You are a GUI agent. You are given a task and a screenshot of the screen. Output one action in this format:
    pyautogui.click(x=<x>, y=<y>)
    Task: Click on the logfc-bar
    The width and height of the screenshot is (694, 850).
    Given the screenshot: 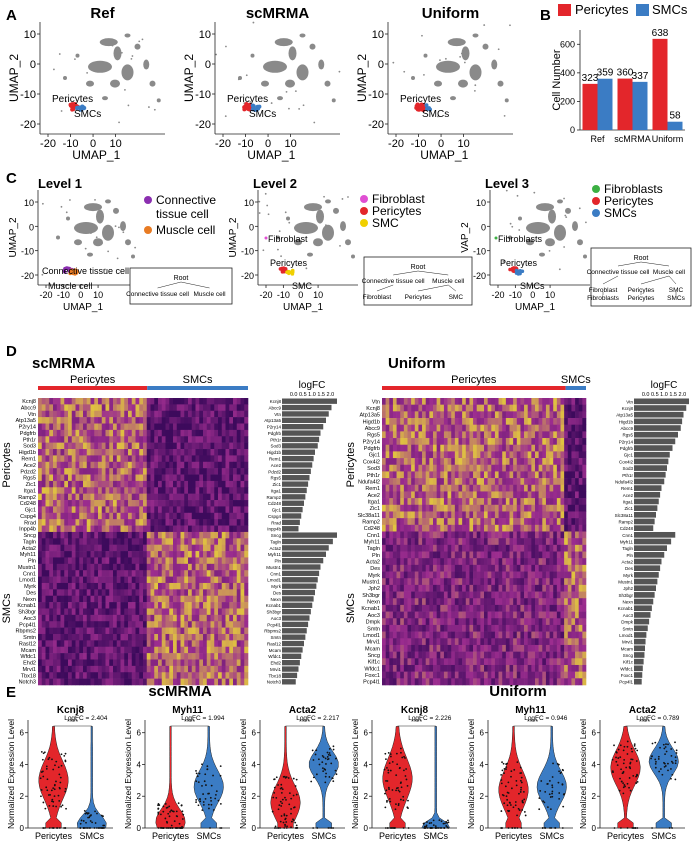 What is the action you would take?
    pyautogui.click(x=292, y=509)
    